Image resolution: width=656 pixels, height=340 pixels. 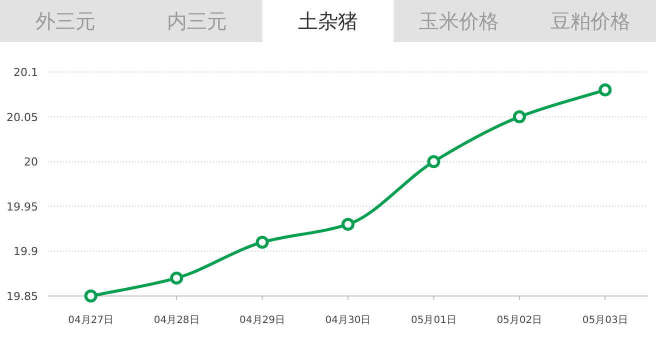 What do you see at coordinates (22, 207) in the screenshot?
I see `y-tick-label: 19.95` at bounding box center [22, 207].